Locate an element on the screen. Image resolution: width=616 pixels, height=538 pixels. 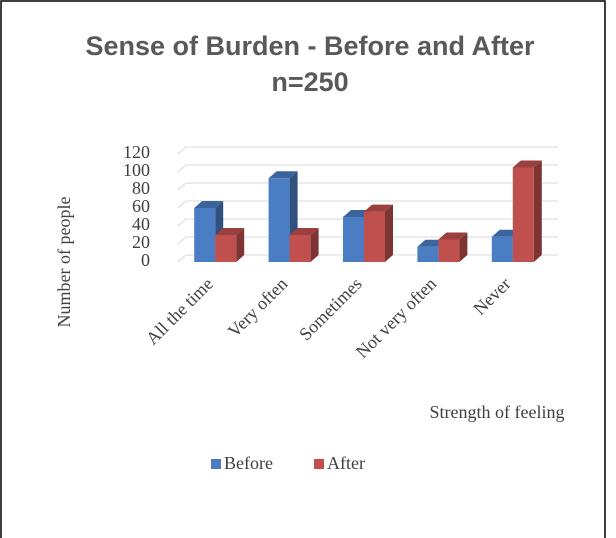
y-tick-label: 100 is located at coordinates (136, 170).